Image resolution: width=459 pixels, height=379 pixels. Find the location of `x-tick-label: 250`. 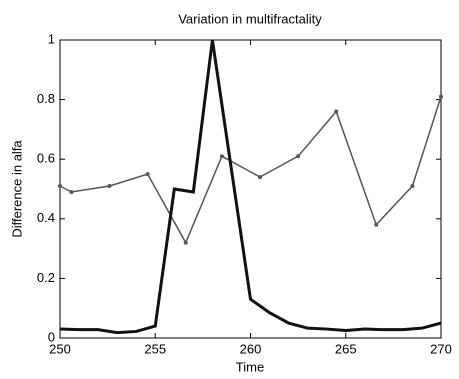

x-tick-label: 250 is located at coordinates (60, 348).